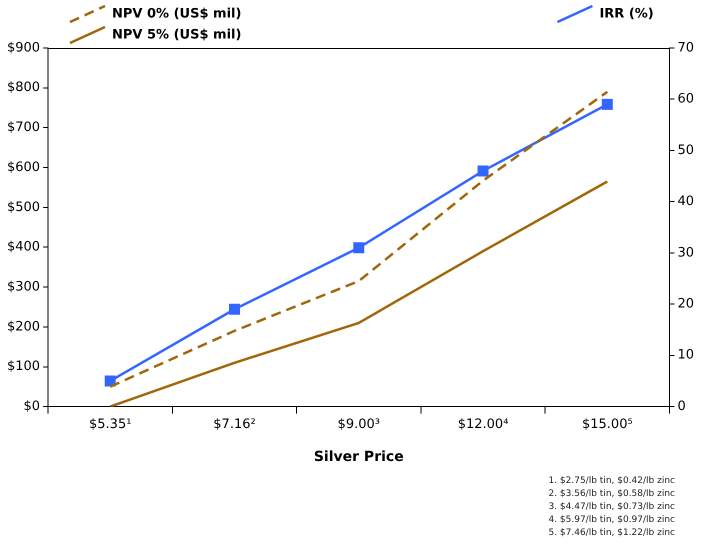 Image resolution: width=707 pixels, height=544 pixels. I want to click on y-tick-label: $900, so click(23, 48).